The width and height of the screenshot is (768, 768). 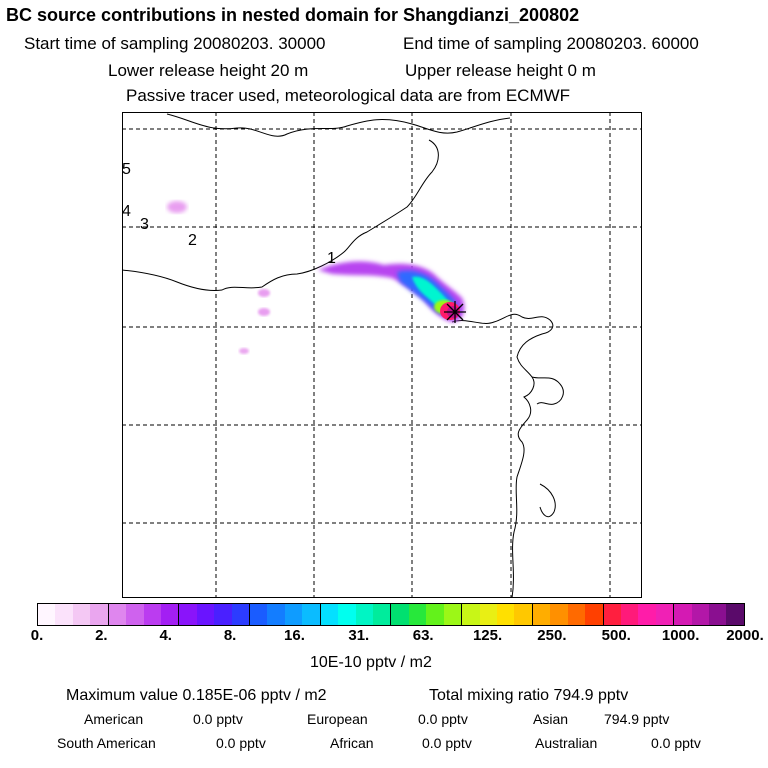 What do you see at coordinates (144, 224) in the screenshot?
I see `day-label: 3` at bounding box center [144, 224].